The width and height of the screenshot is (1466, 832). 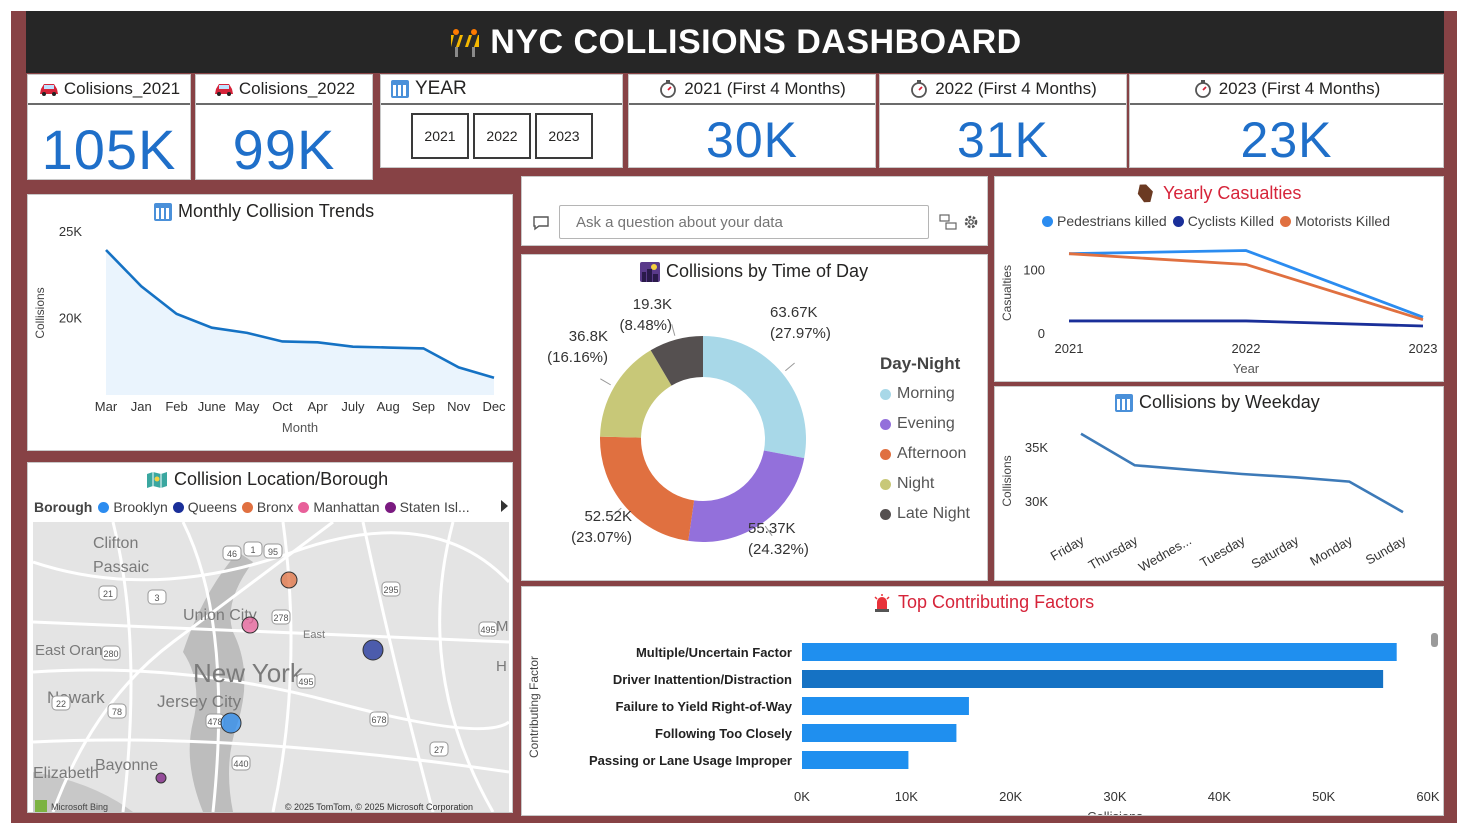 What do you see at coordinates (502, 136) in the screenshot?
I see `year-option-2022: 2022` at bounding box center [502, 136].